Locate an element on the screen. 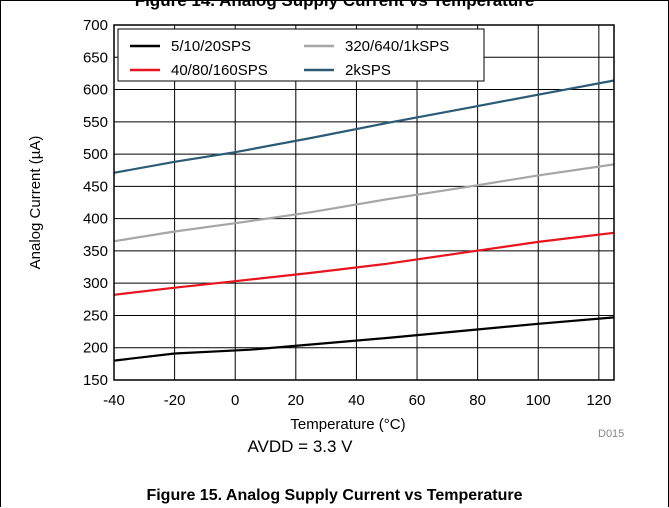 This screenshot has height=508, width=669. legend: 5/10/20SPS 320/640/1kSPS 40/80/160SPS 2kSPS is located at coordinates (301, 55).